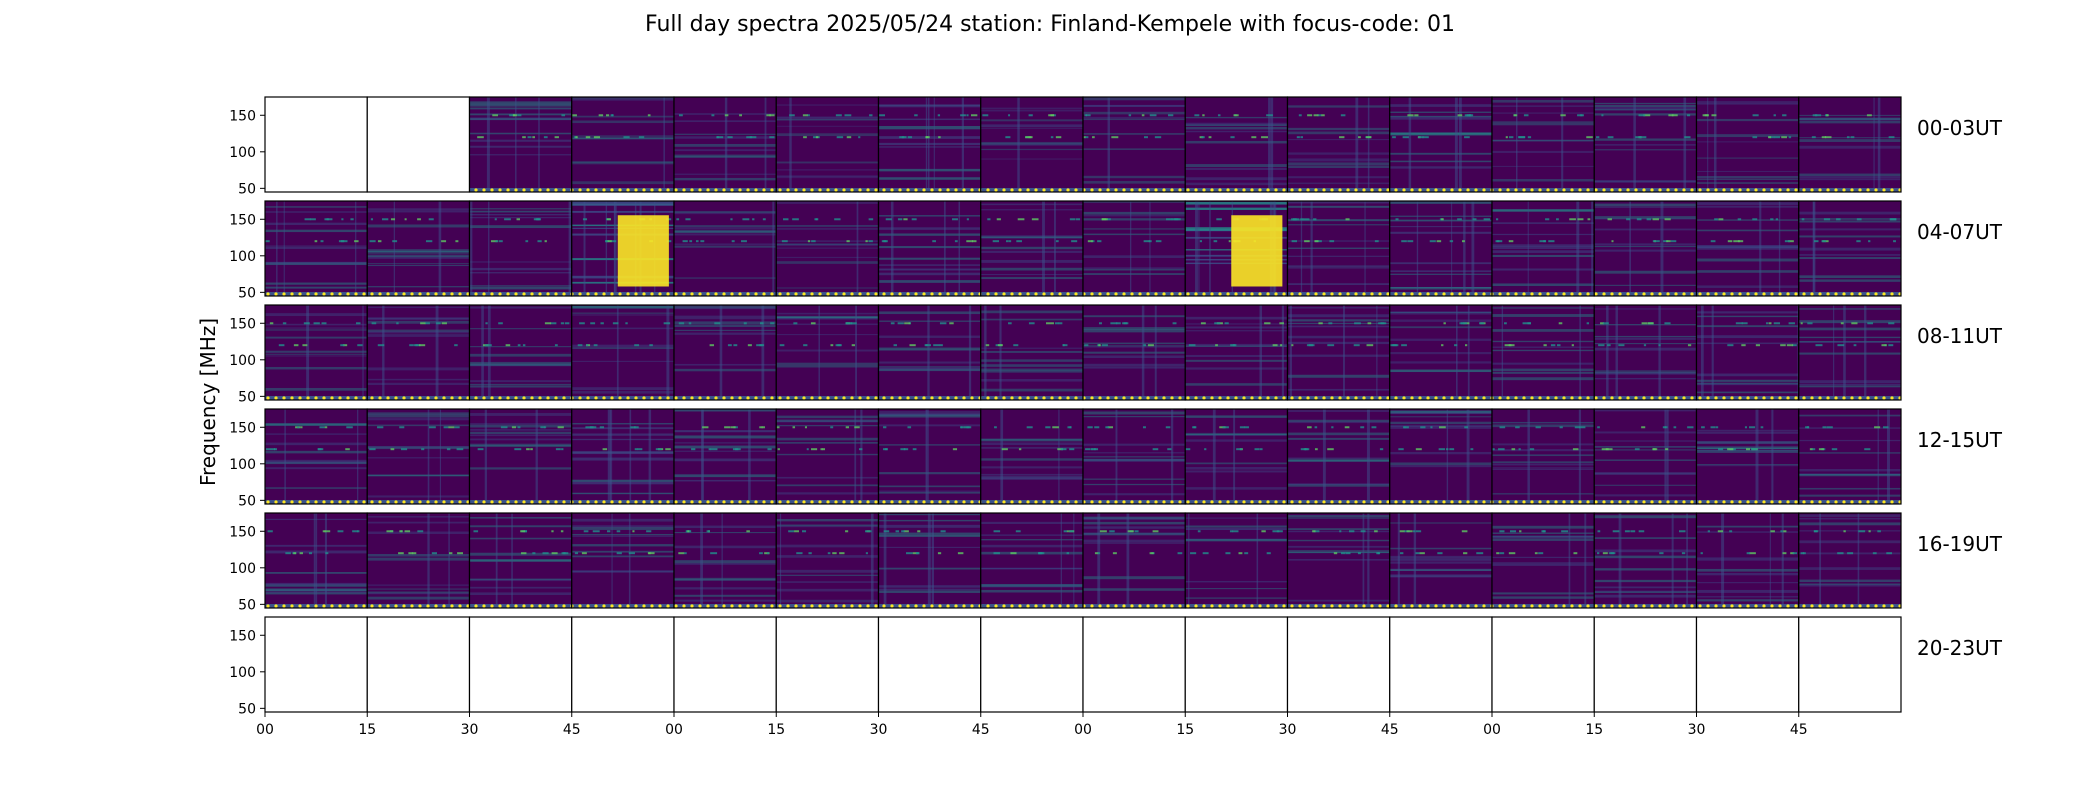  What do you see at coordinates (1236, 664) in the screenshot?
I see `empty-panel` at bounding box center [1236, 664].